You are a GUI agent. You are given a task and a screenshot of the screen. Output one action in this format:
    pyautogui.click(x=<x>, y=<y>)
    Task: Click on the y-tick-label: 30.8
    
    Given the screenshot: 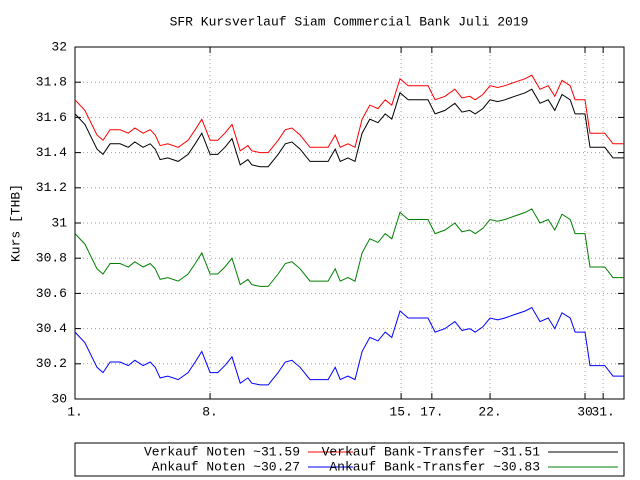 What is the action you would take?
    pyautogui.click(x=51, y=258)
    